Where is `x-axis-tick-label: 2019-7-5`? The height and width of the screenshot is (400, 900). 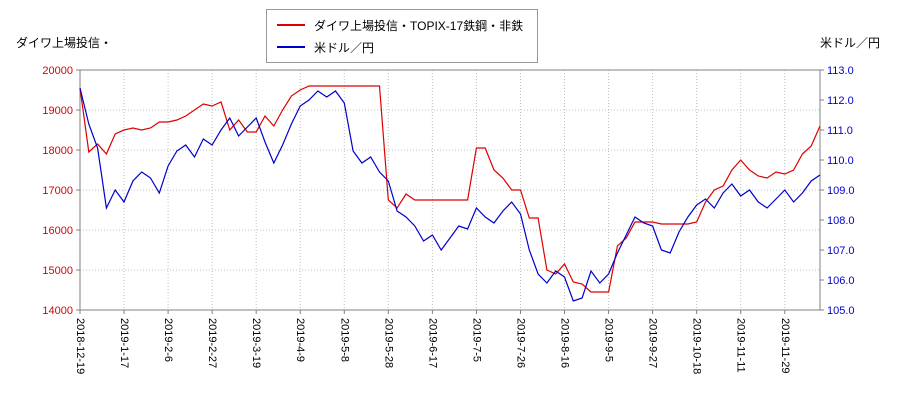
x-axis-tick-label: 2019-7-5 is located at coordinates (476, 340).